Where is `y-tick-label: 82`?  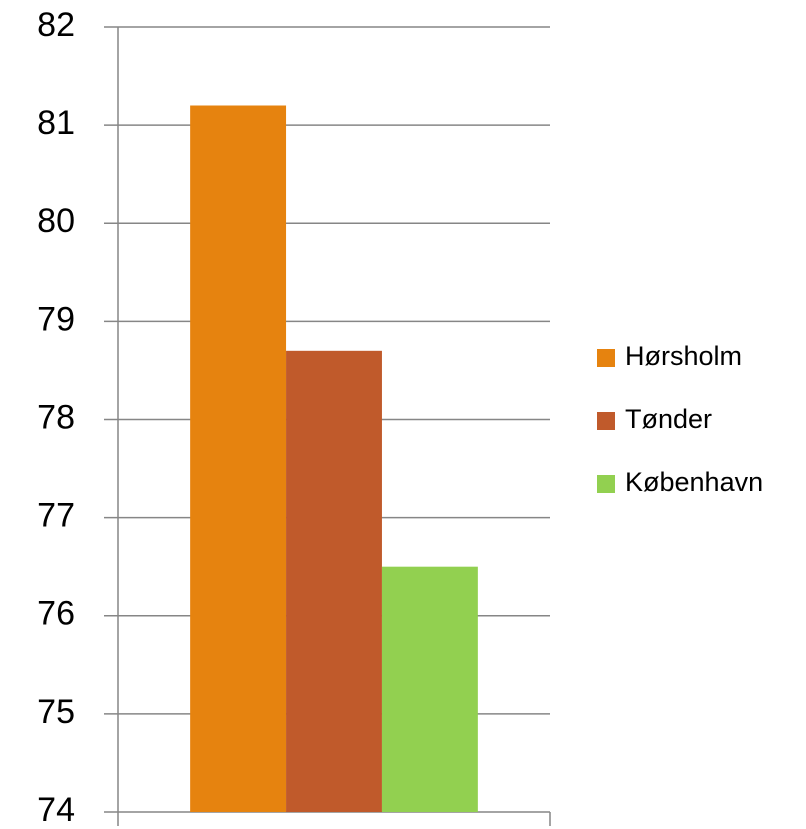
y-tick-label: 82 is located at coordinates (56, 25).